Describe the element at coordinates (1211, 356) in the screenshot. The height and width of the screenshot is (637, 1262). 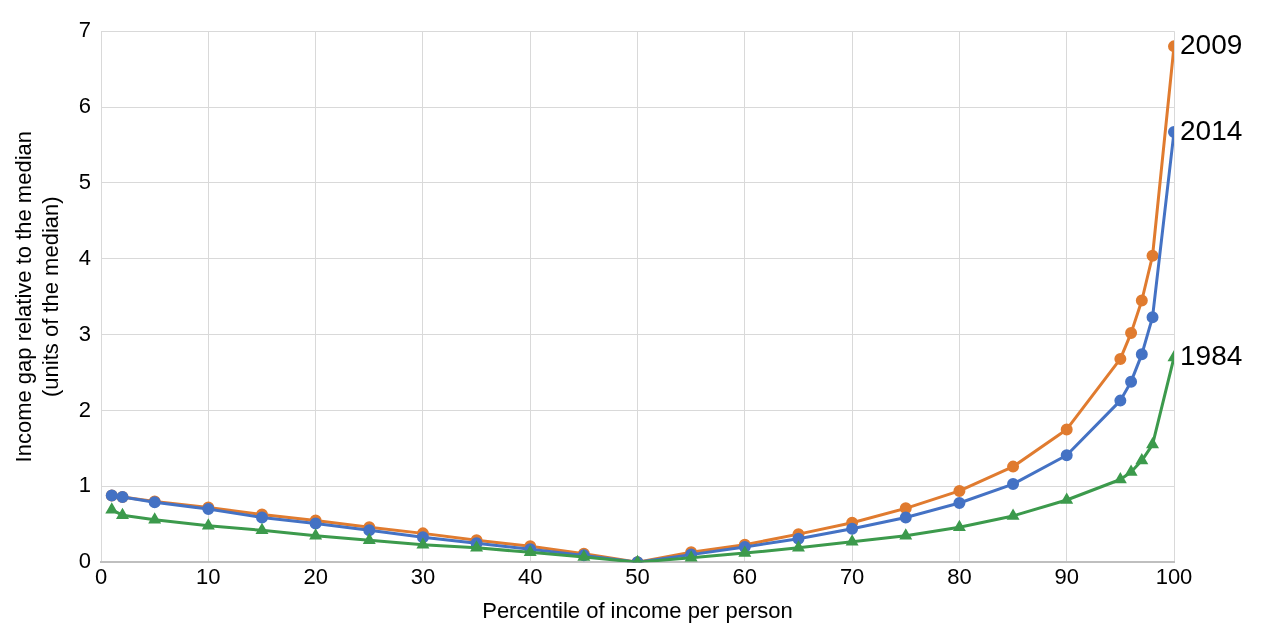
I see `series-label: 1984` at that location.